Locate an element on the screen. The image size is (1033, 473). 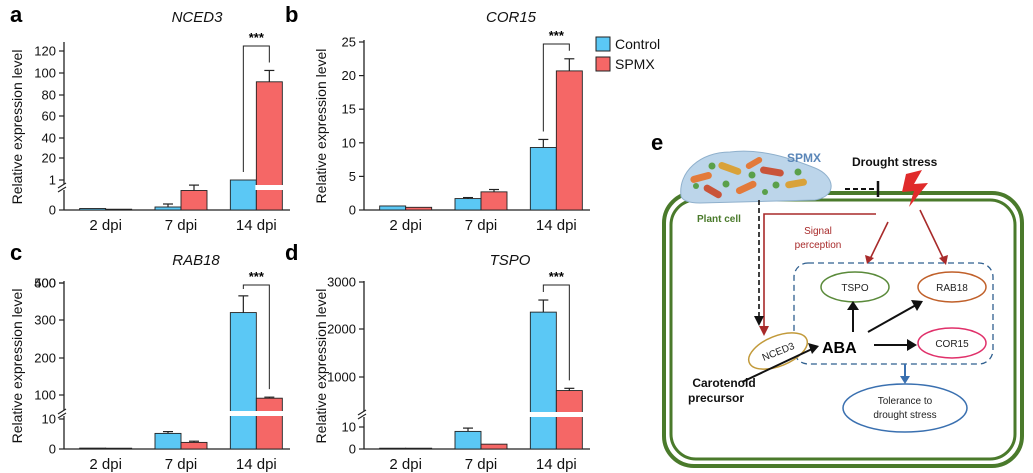
panel-letter: d is located at coordinates (291, 252).